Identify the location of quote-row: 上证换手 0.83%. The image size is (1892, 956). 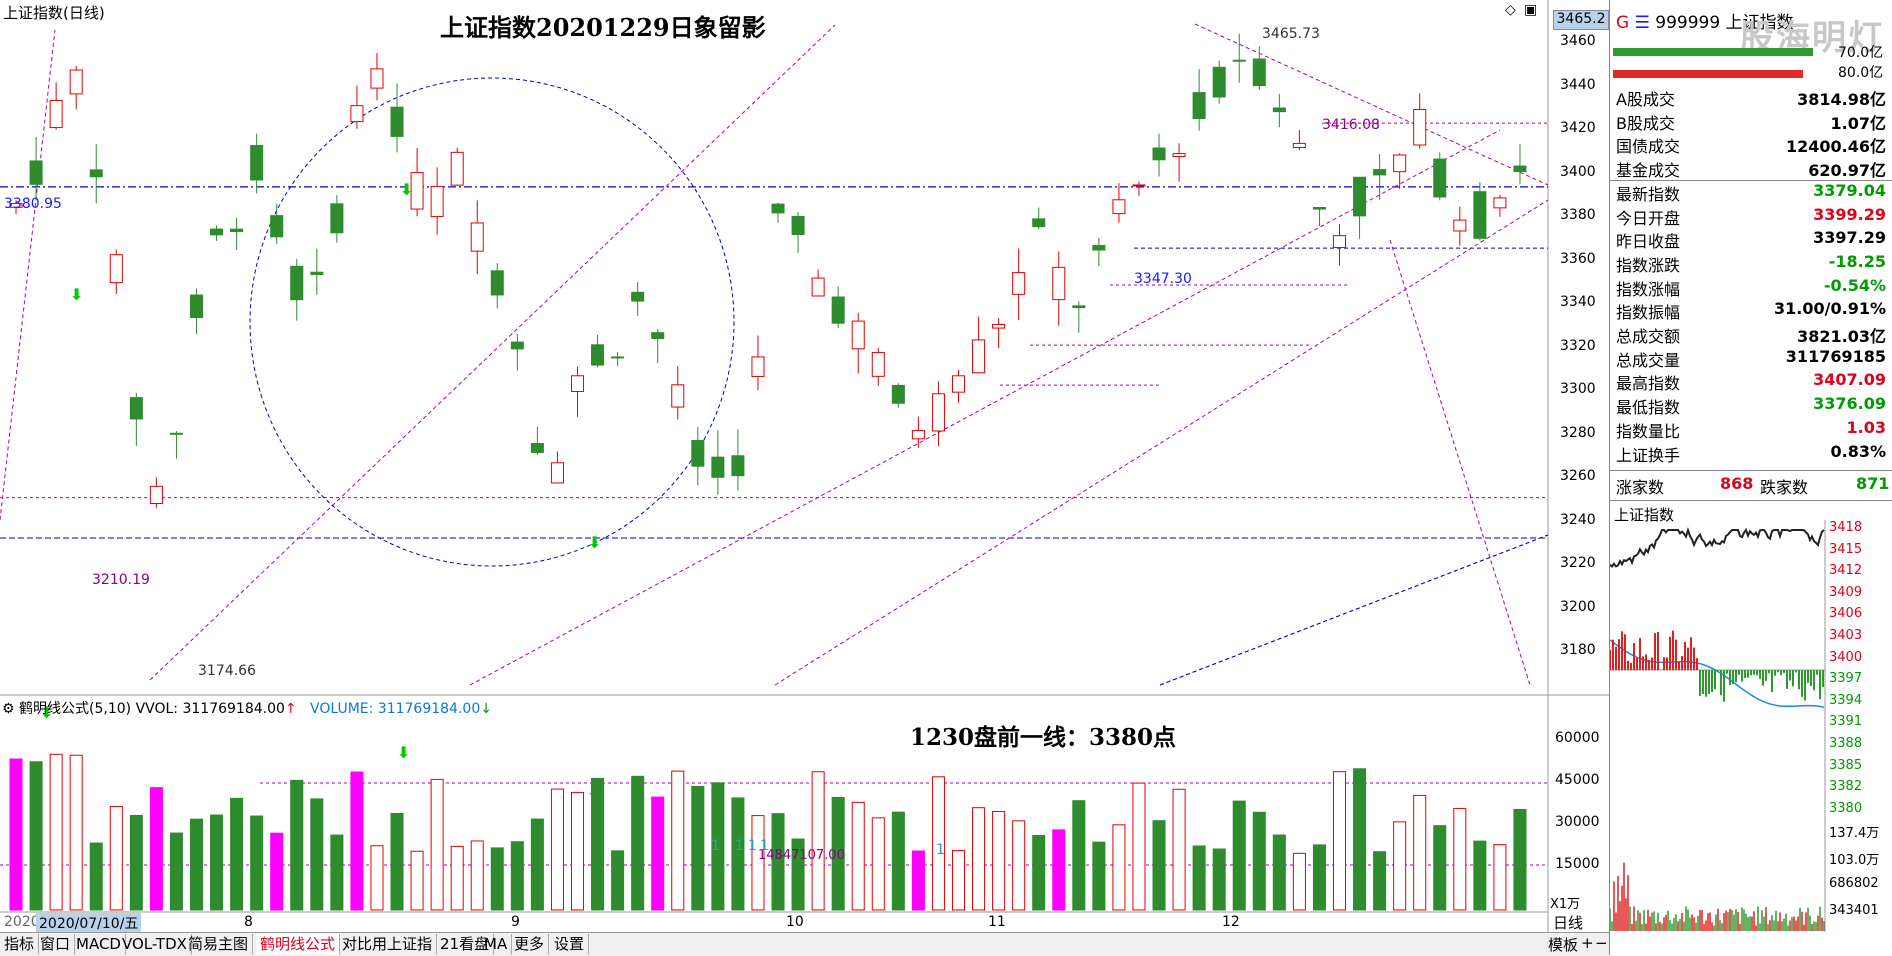
(1752, 453).